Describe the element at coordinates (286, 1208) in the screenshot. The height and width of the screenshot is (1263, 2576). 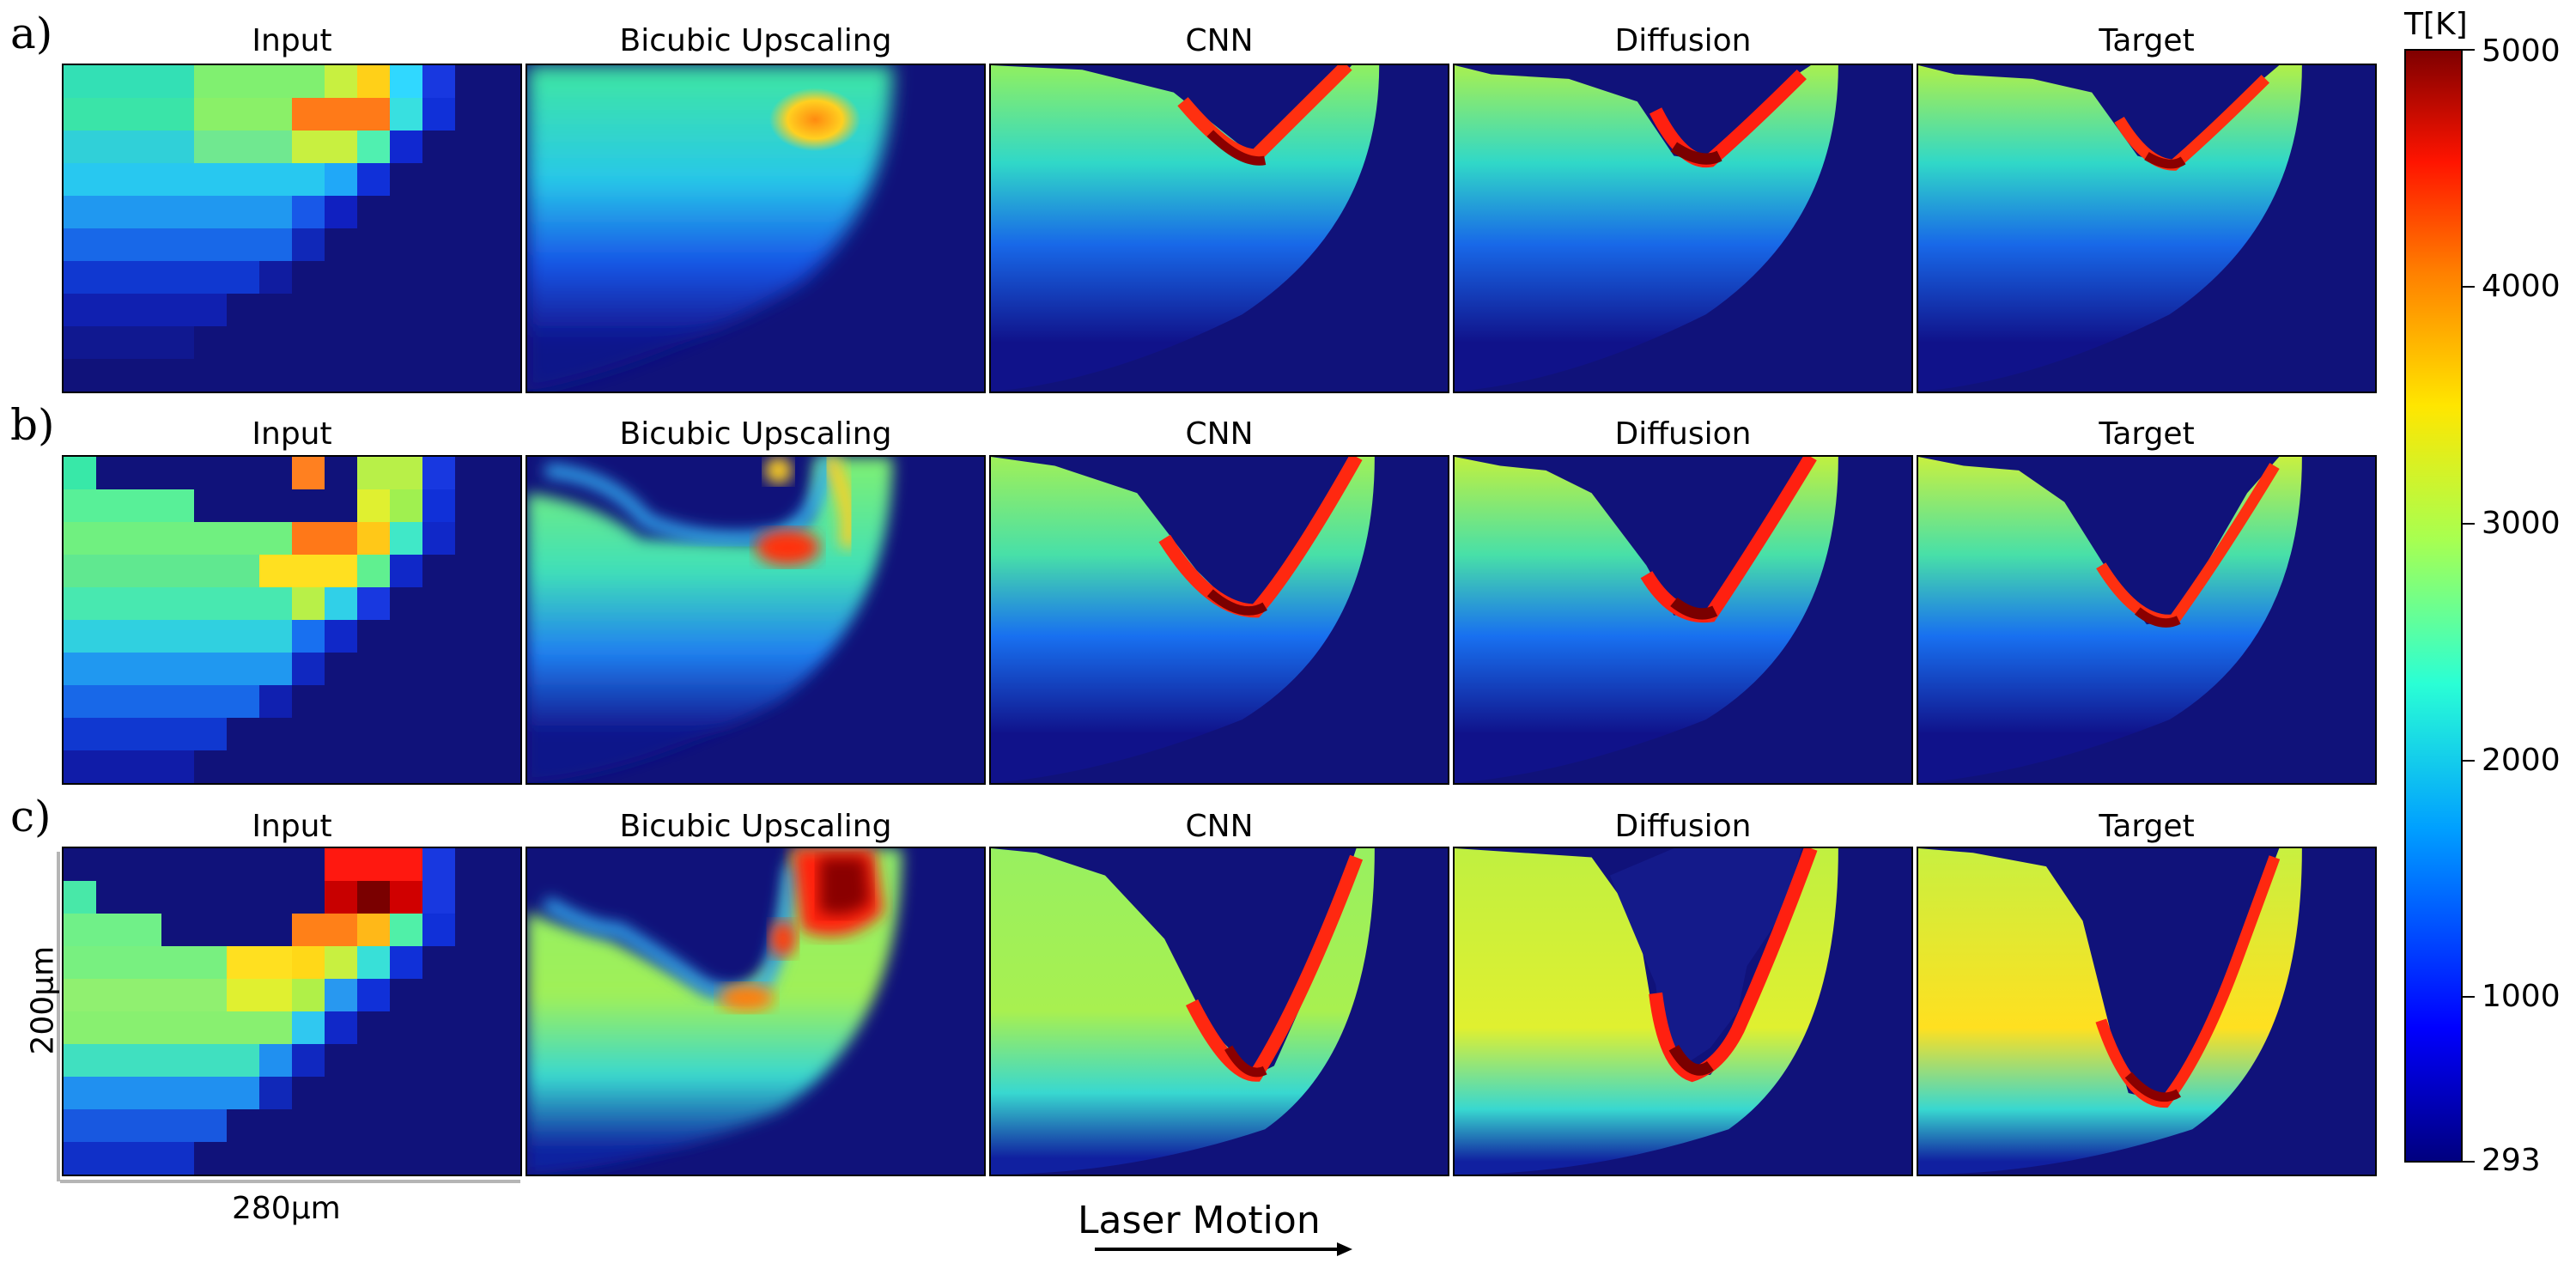
I see `scale-label-horizontal: 280μm` at that location.